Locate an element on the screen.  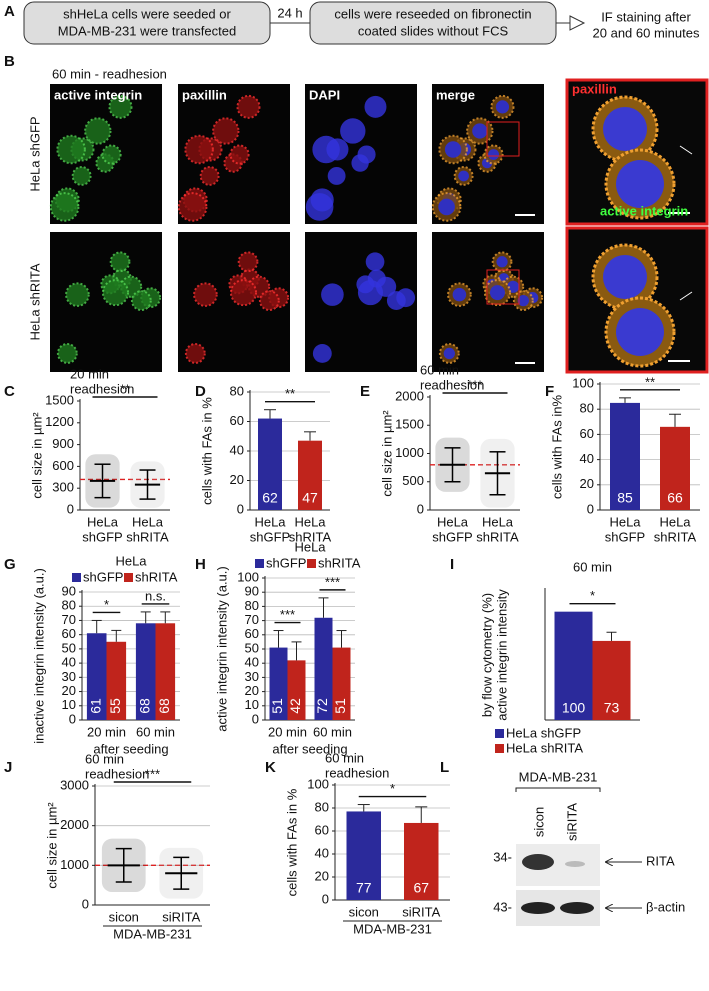
y-tick-label: 1200 is located at coordinates (59, 421).